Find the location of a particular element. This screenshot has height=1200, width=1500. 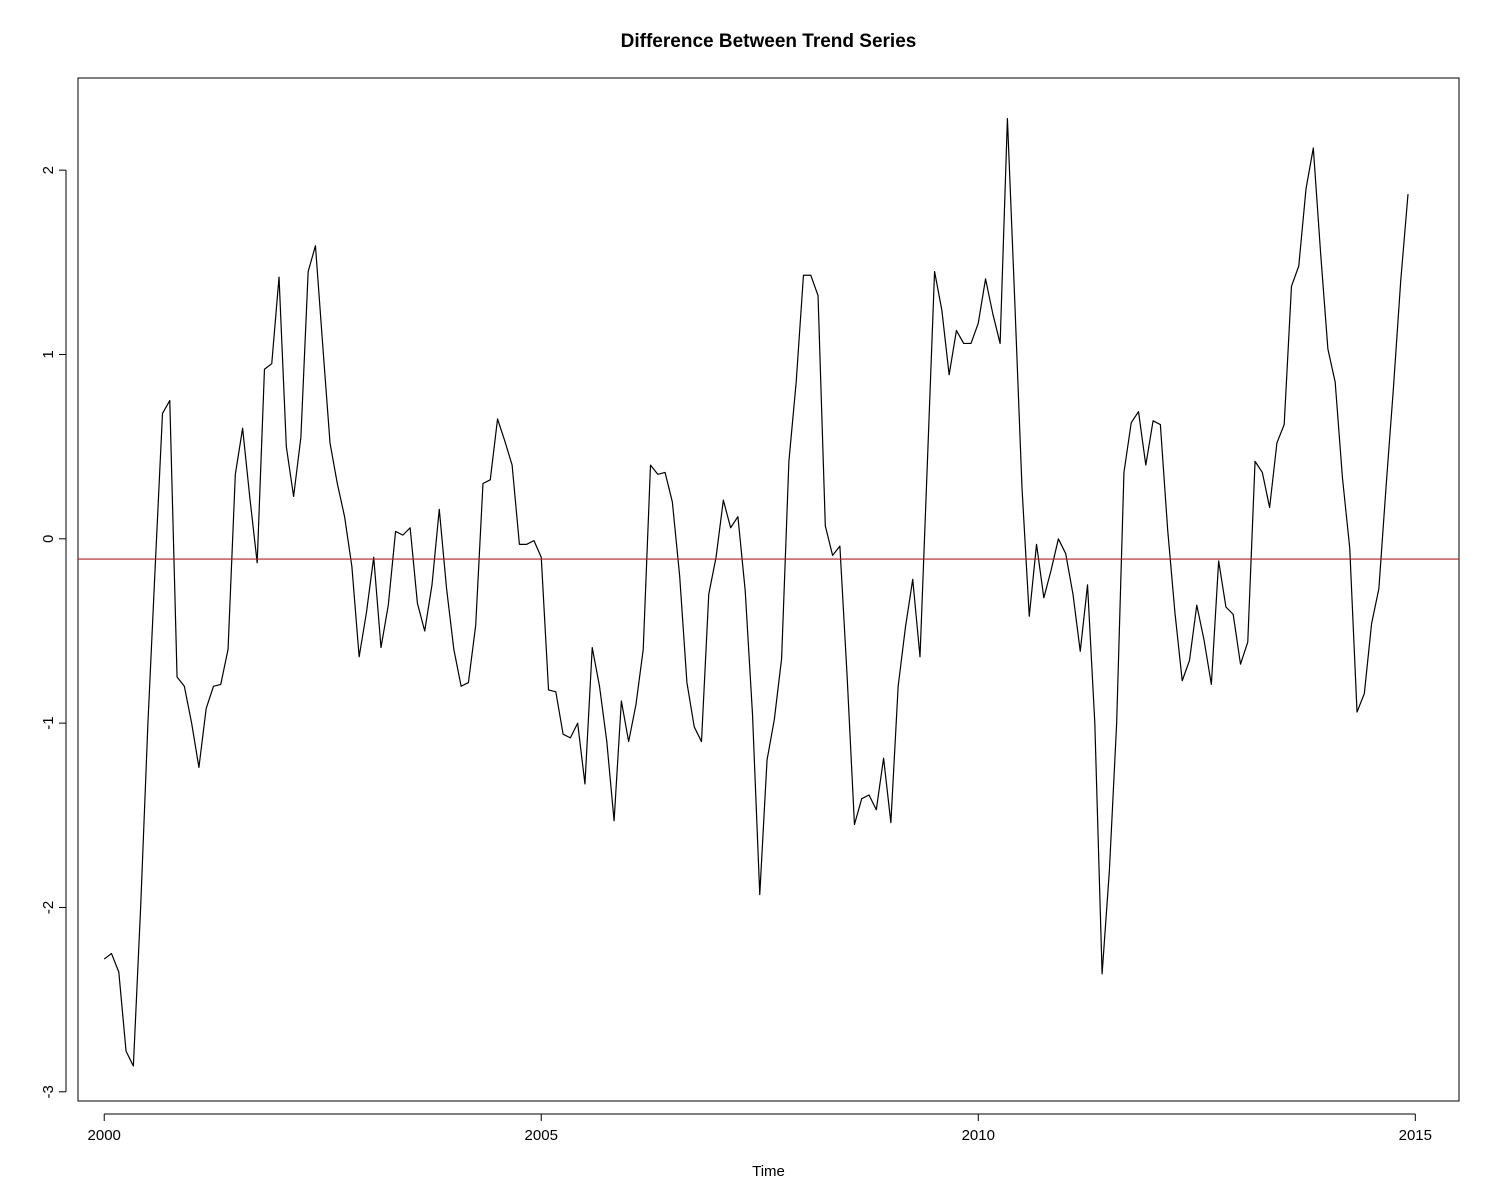

y-axis: -3 -2 -1 0 1 2 is located at coordinates (53, 632).